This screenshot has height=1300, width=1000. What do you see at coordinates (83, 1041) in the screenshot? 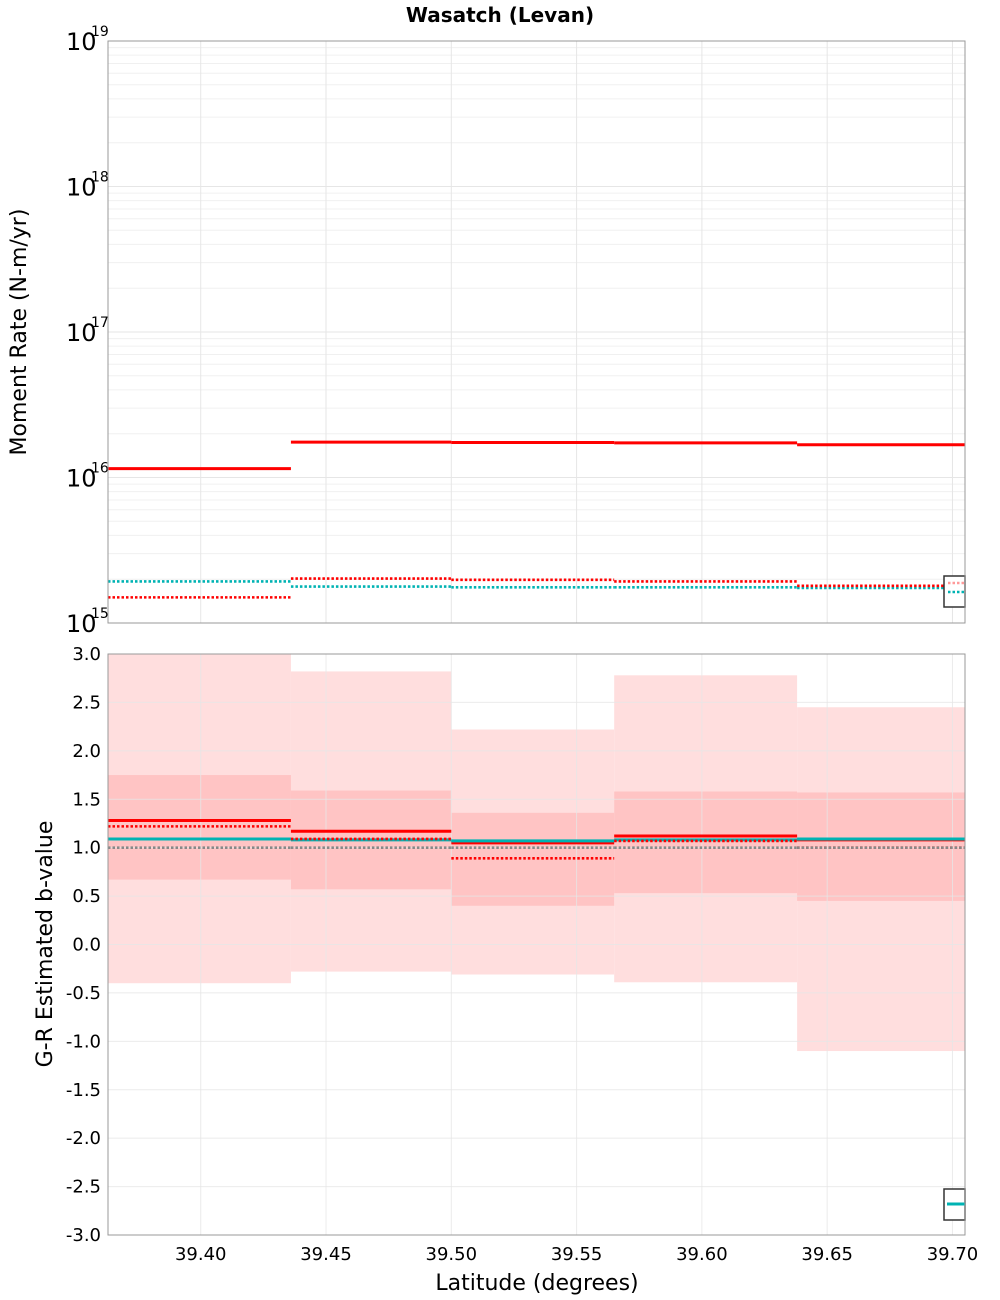
I see `y-tick-label: -1.0` at bounding box center [83, 1041].